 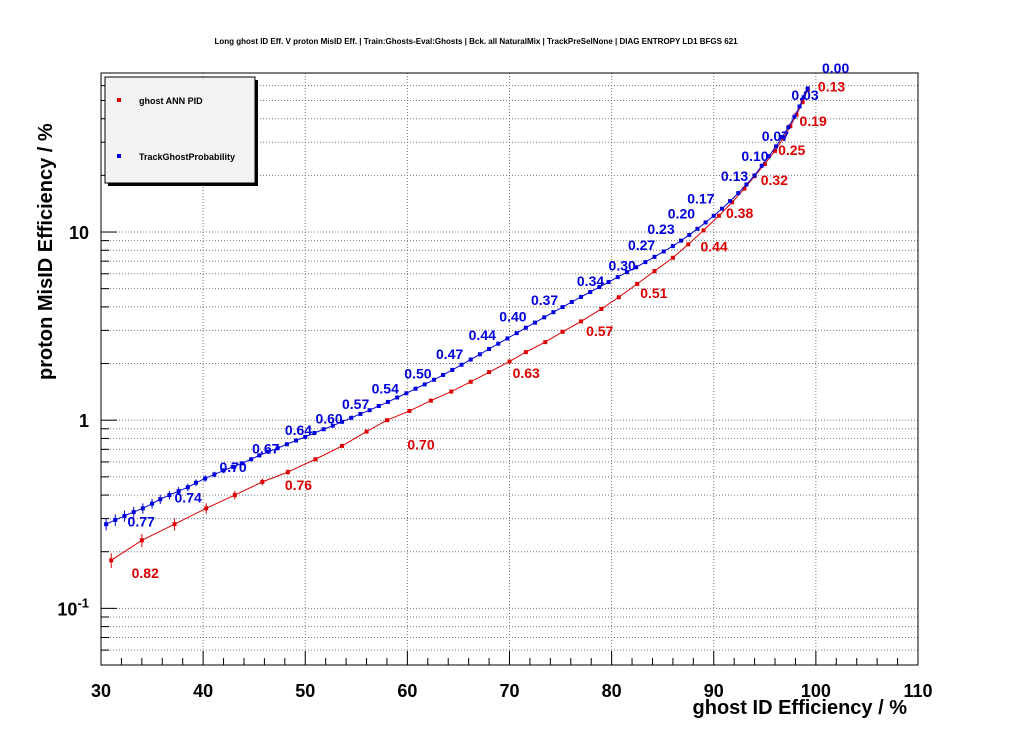 I want to click on blue-threshold-label: 0.07, so click(x=775, y=136).